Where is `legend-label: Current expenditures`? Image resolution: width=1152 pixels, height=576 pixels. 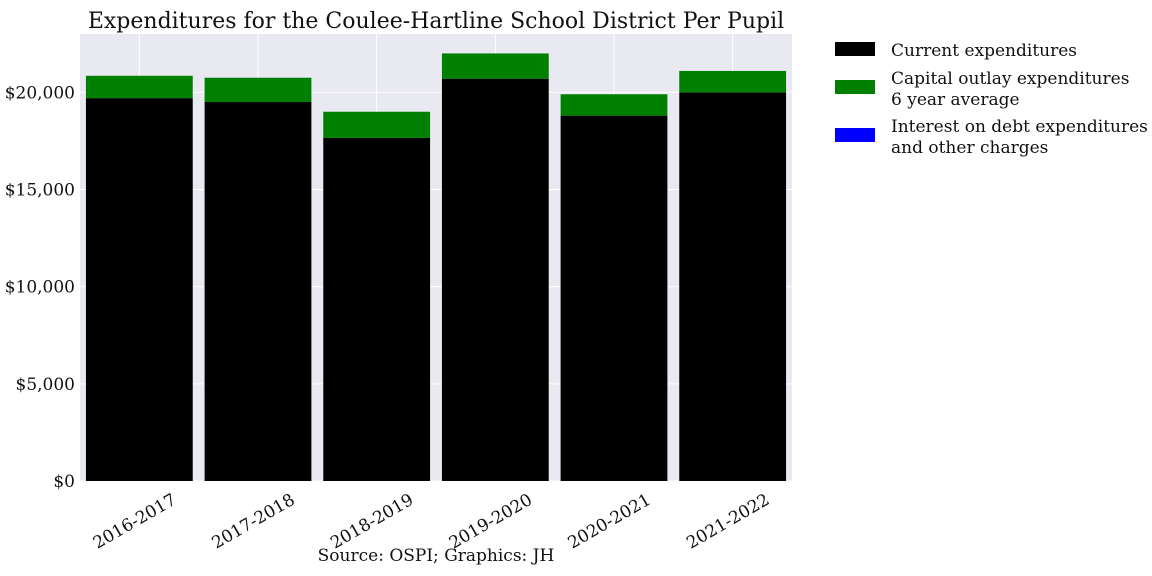
legend-label: Current expenditures is located at coordinates (984, 51).